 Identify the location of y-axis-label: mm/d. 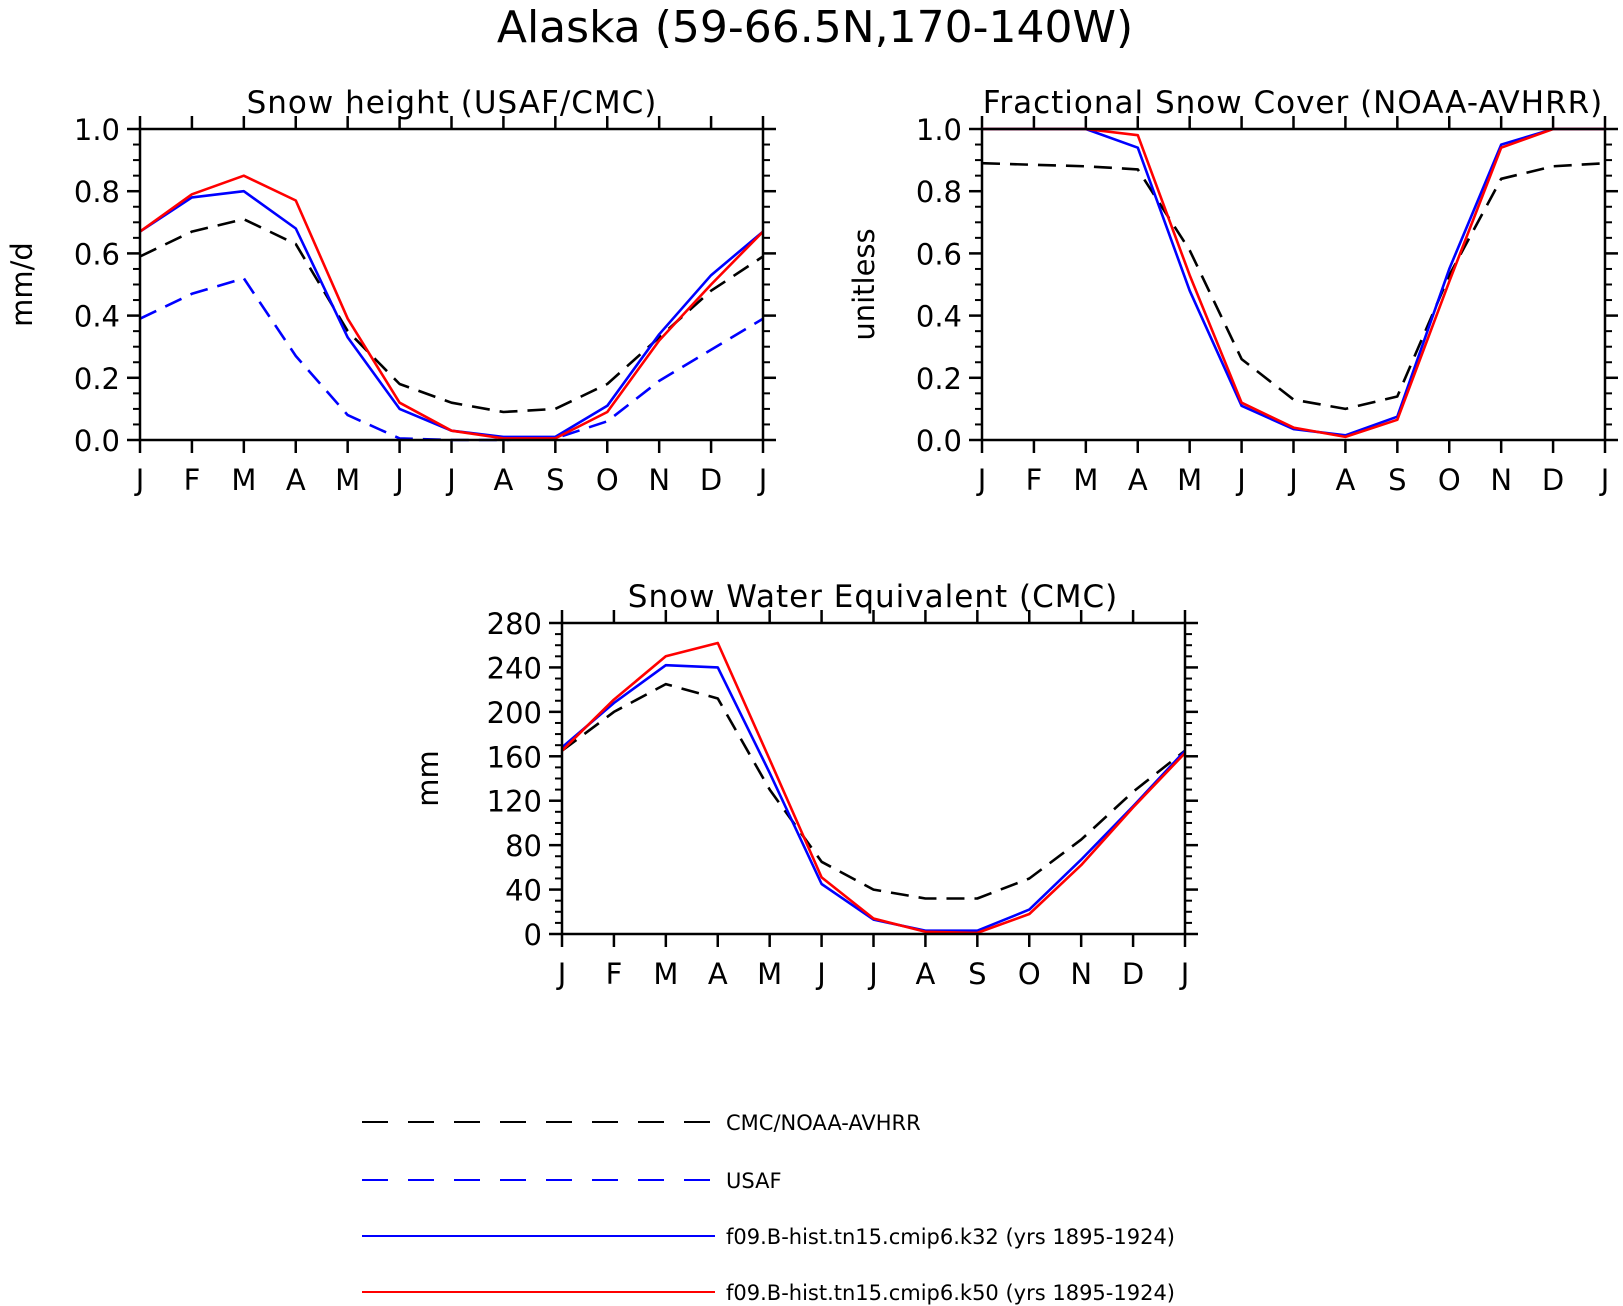
(22, 284).